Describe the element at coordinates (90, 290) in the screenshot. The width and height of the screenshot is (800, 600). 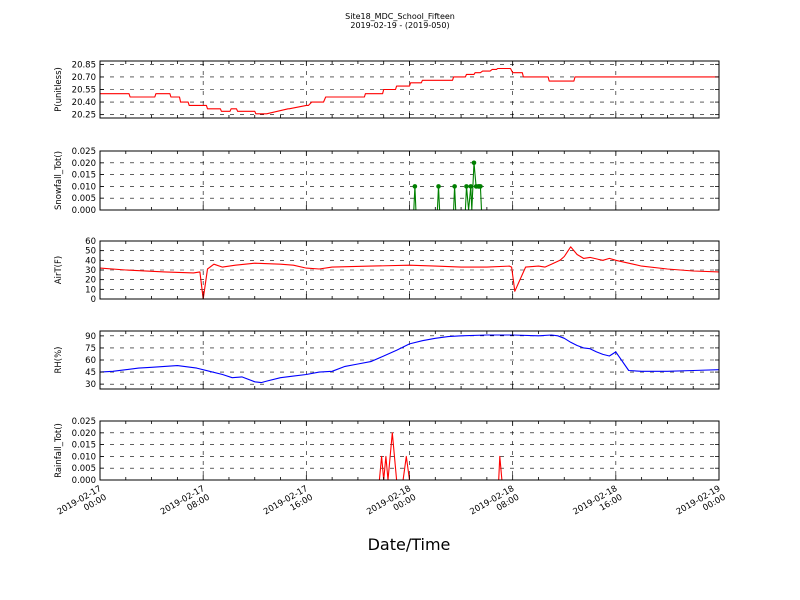
I see `panel-3-ytick-label: 10` at that location.